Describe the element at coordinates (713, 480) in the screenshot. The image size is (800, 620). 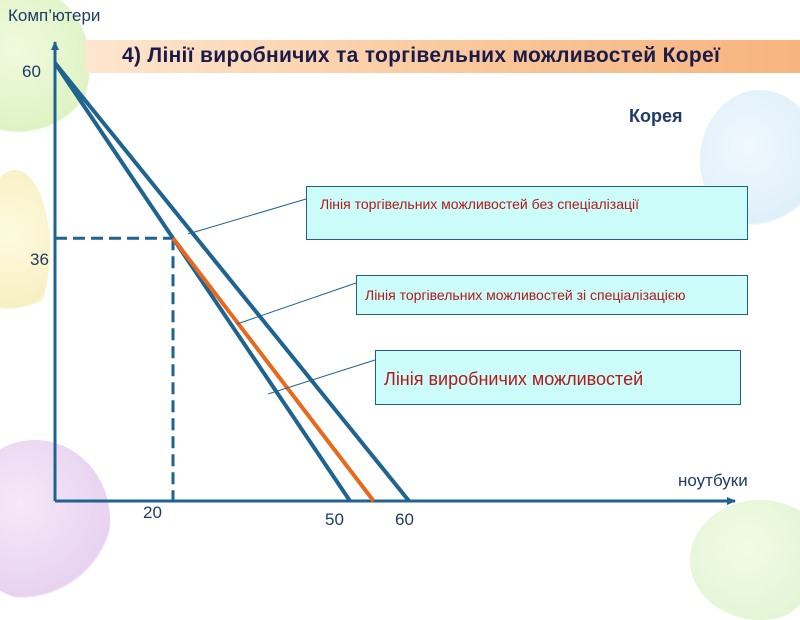
I see `x-axis-label: ноутбуки` at that location.